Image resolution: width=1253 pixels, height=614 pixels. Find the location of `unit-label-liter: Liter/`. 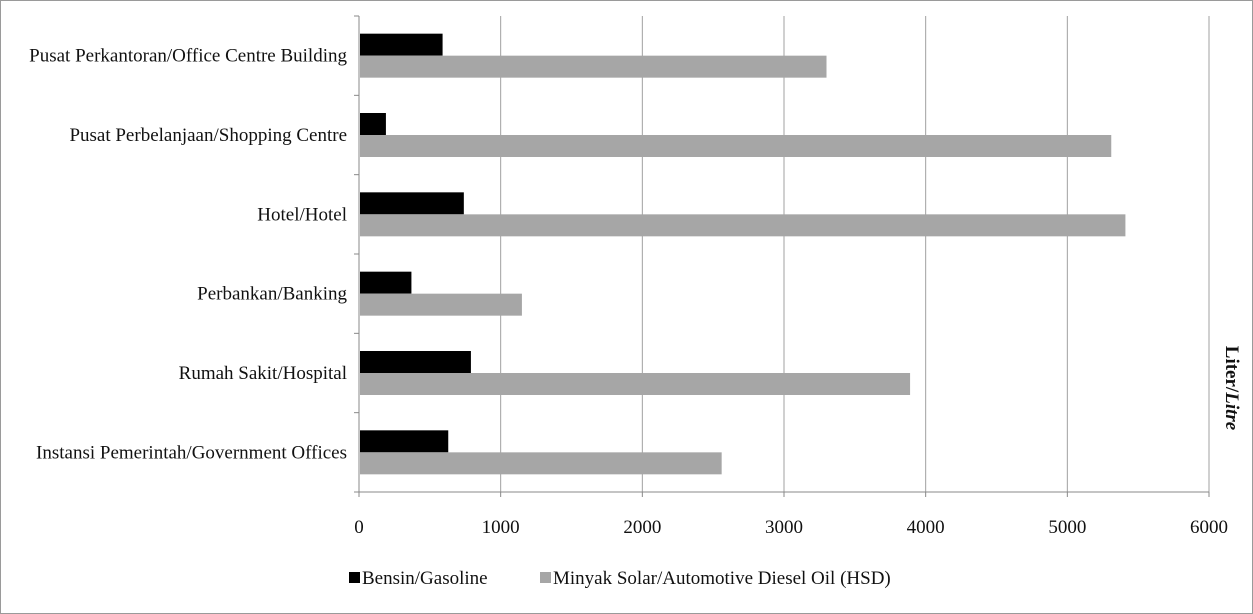

unit-label-liter: Liter/ is located at coordinates (1231, 369).